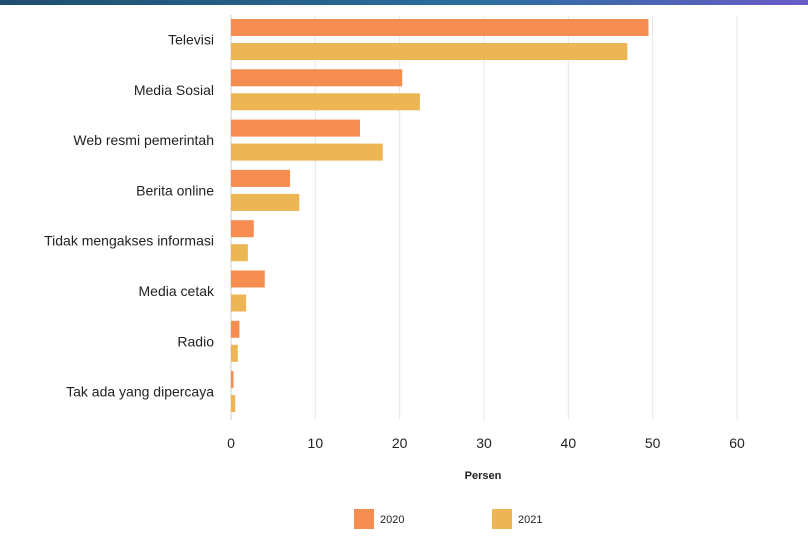 Image resolution: width=808 pixels, height=547 pixels. What do you see at coordinates (448, 519) in the screenshot?
I see `legend: 2020 2021` at bounding box center [448, 519].